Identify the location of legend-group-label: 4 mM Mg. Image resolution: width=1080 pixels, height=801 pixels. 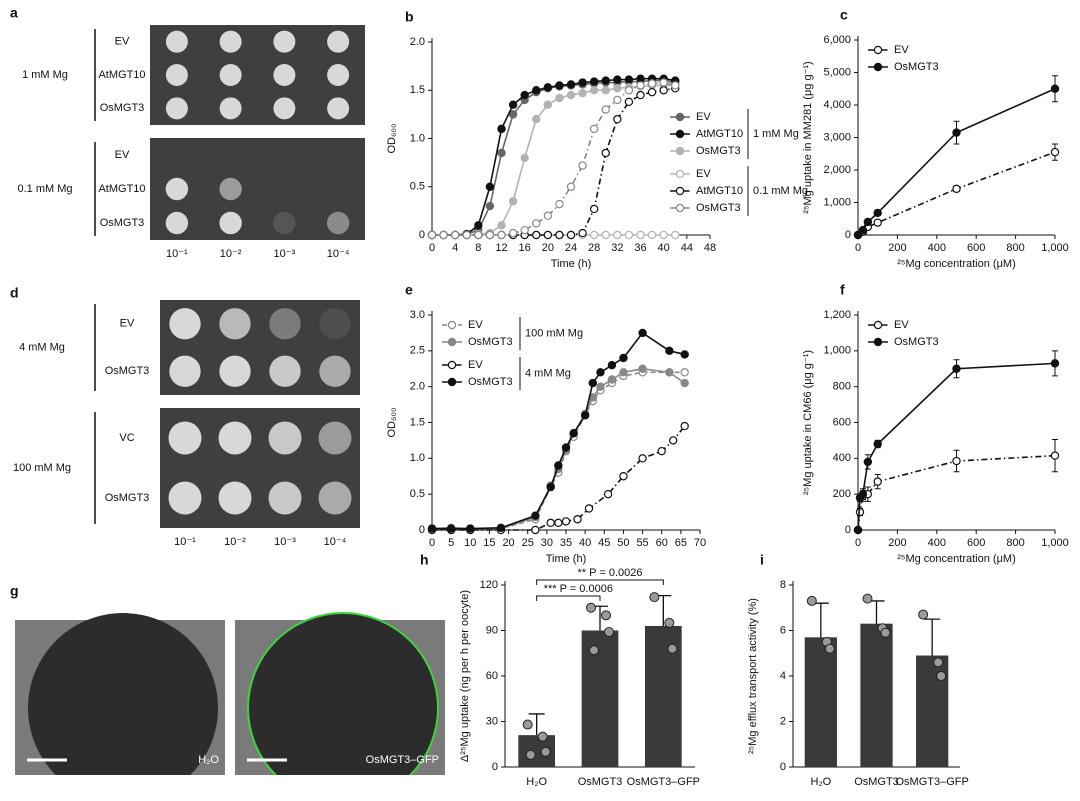
(548, 373).